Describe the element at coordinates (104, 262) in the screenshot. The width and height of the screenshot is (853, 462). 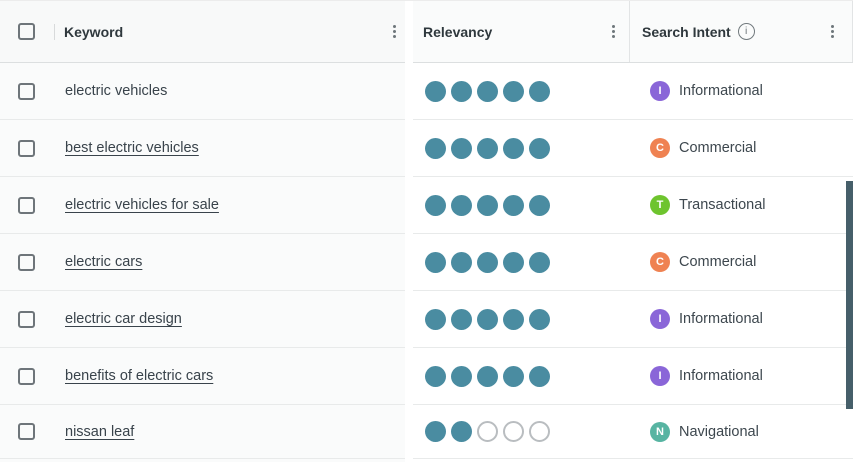
I see `keyword-link: electric cars` at that location.